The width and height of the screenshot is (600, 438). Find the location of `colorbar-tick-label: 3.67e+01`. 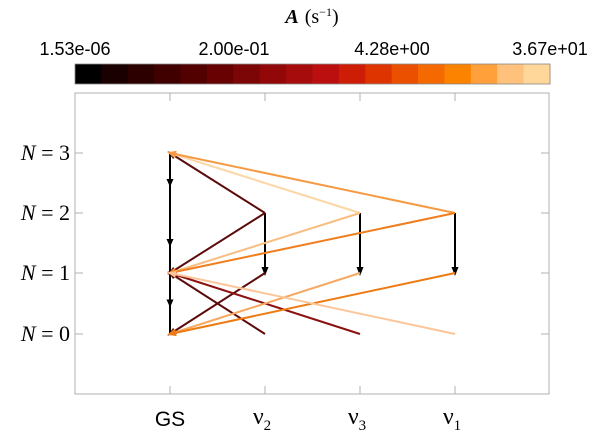

colorbar-tick-label: 3.67e+01 is located at coordinates (550, 49).